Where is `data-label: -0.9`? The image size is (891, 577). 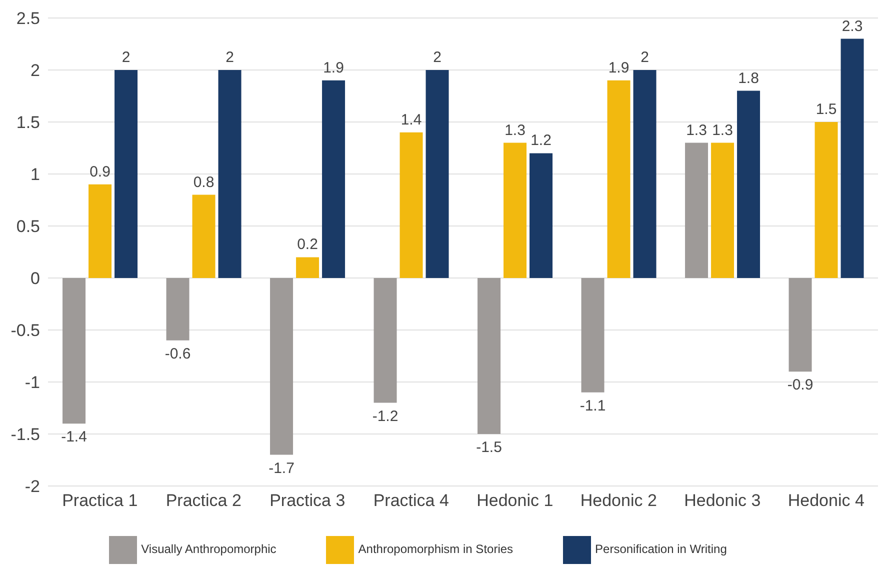
data-label: -0.9 is located at coordinates (800, 385).